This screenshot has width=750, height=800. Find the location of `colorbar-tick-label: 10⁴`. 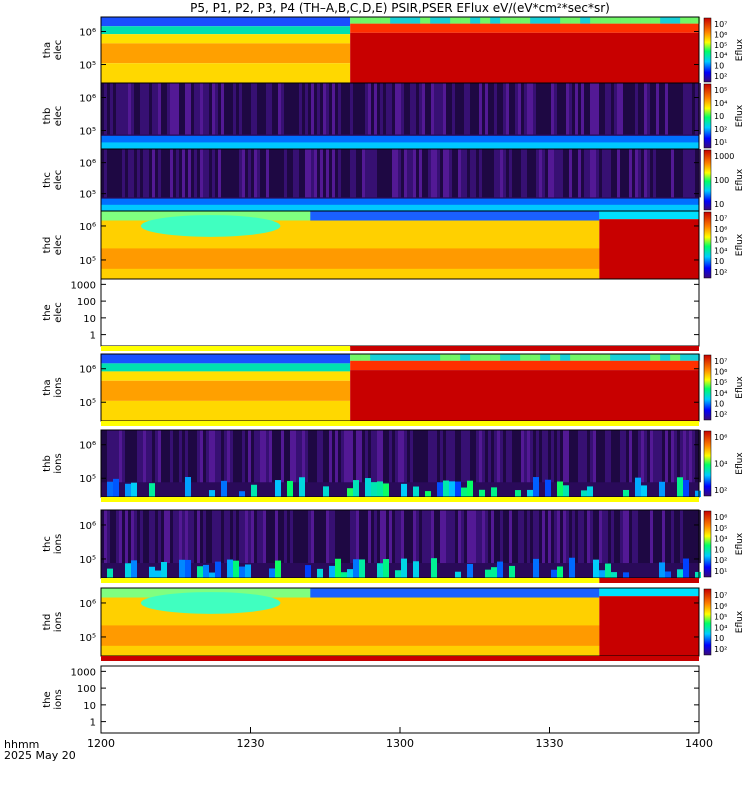

colorbar-tick-label: 10⁴ is located at coordinates (720, 464).